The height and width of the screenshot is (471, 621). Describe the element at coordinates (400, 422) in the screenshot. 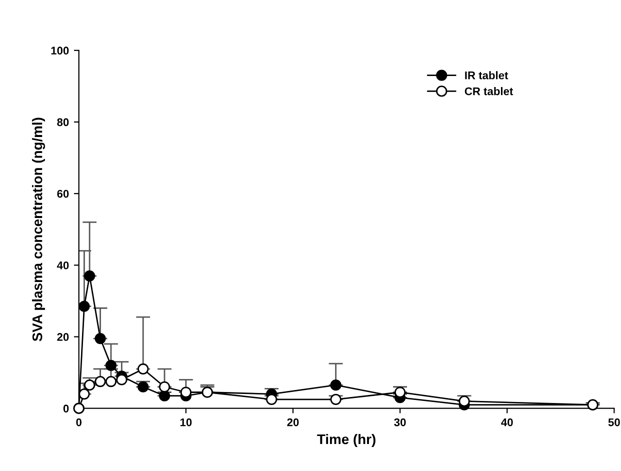

I see `x-tick-label: 30` at that location.